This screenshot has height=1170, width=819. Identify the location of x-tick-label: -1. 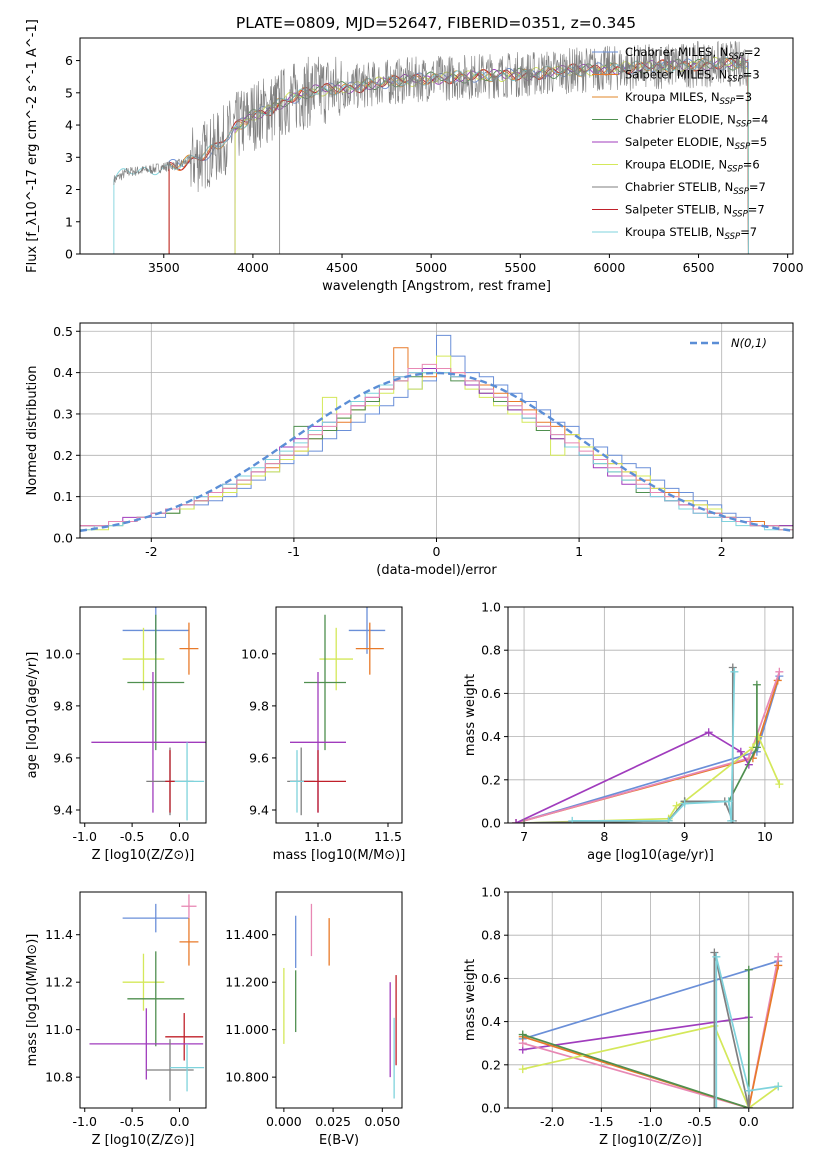
(294, 551).